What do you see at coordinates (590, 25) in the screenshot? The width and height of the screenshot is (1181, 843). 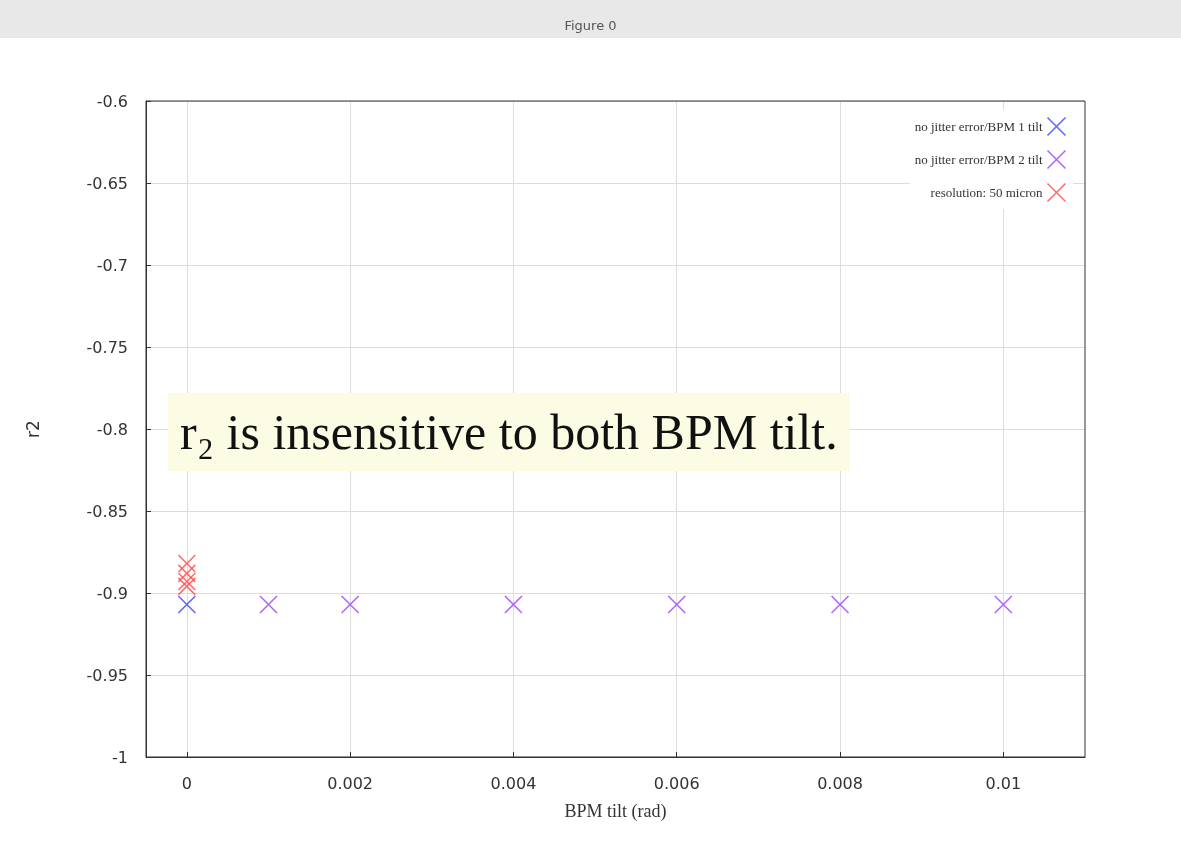 I see `chart-title: Figure 0` at bounding box center [590, 25].